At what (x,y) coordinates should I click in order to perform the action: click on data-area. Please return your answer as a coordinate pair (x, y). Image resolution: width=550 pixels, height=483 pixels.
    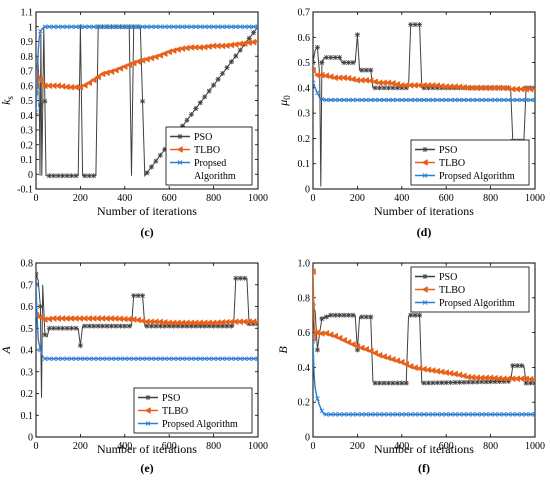
    Looking at the image, I should click on (424, 342).